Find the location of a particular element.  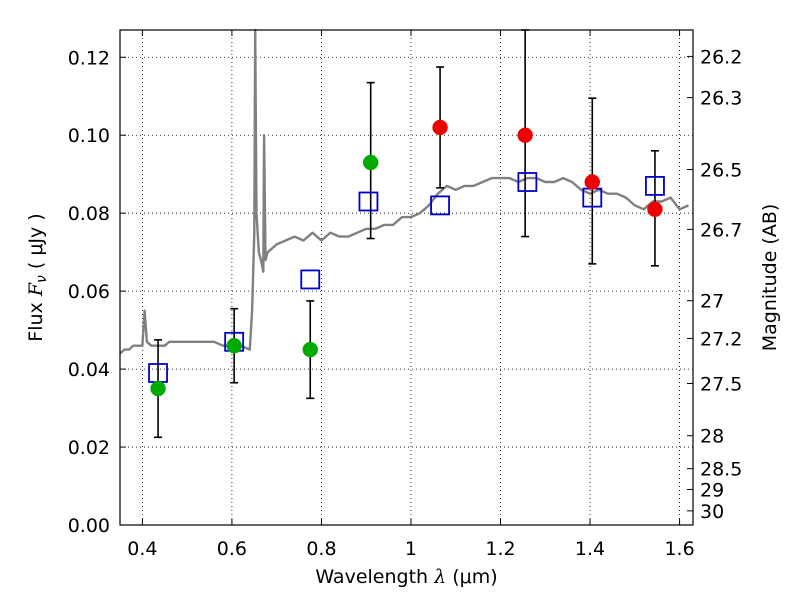

y-tick-label: 0.08 is located at coordinates (89, 214).